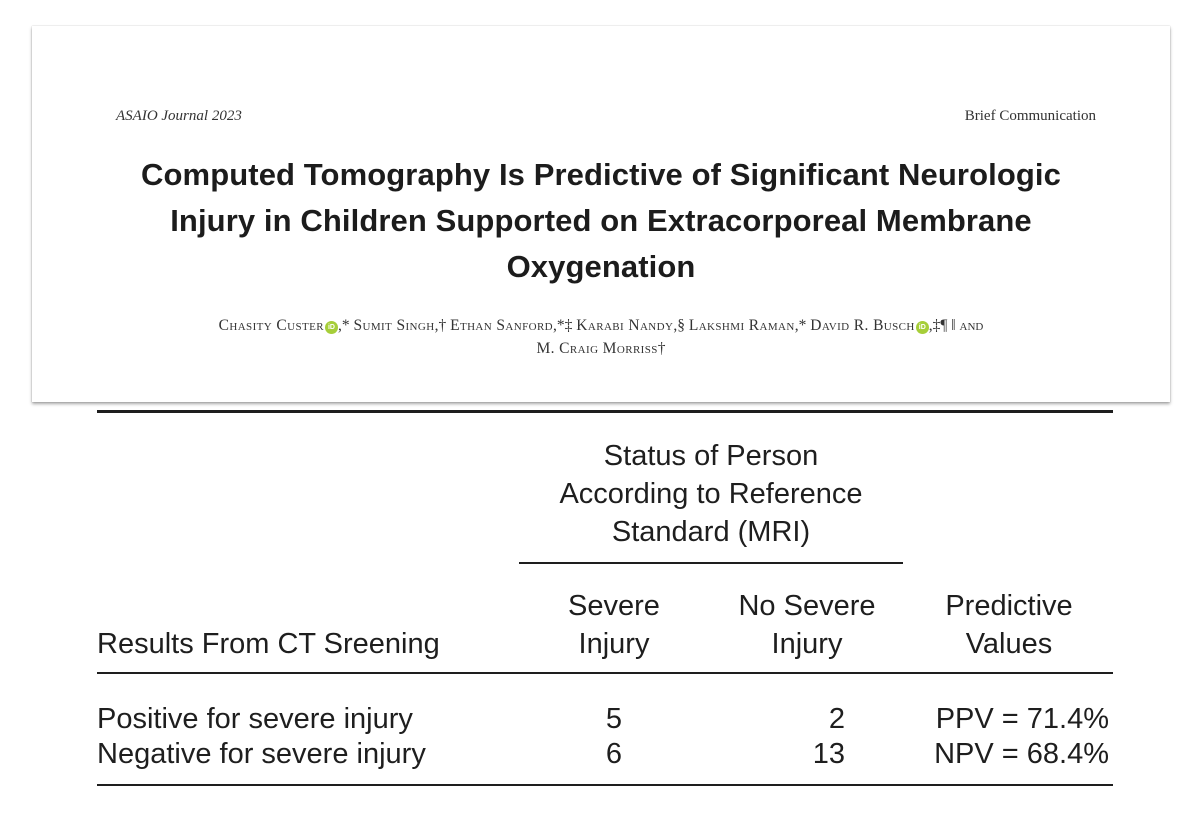  I want to click on author-name: Lakshmi Raman, so click(741, 325).